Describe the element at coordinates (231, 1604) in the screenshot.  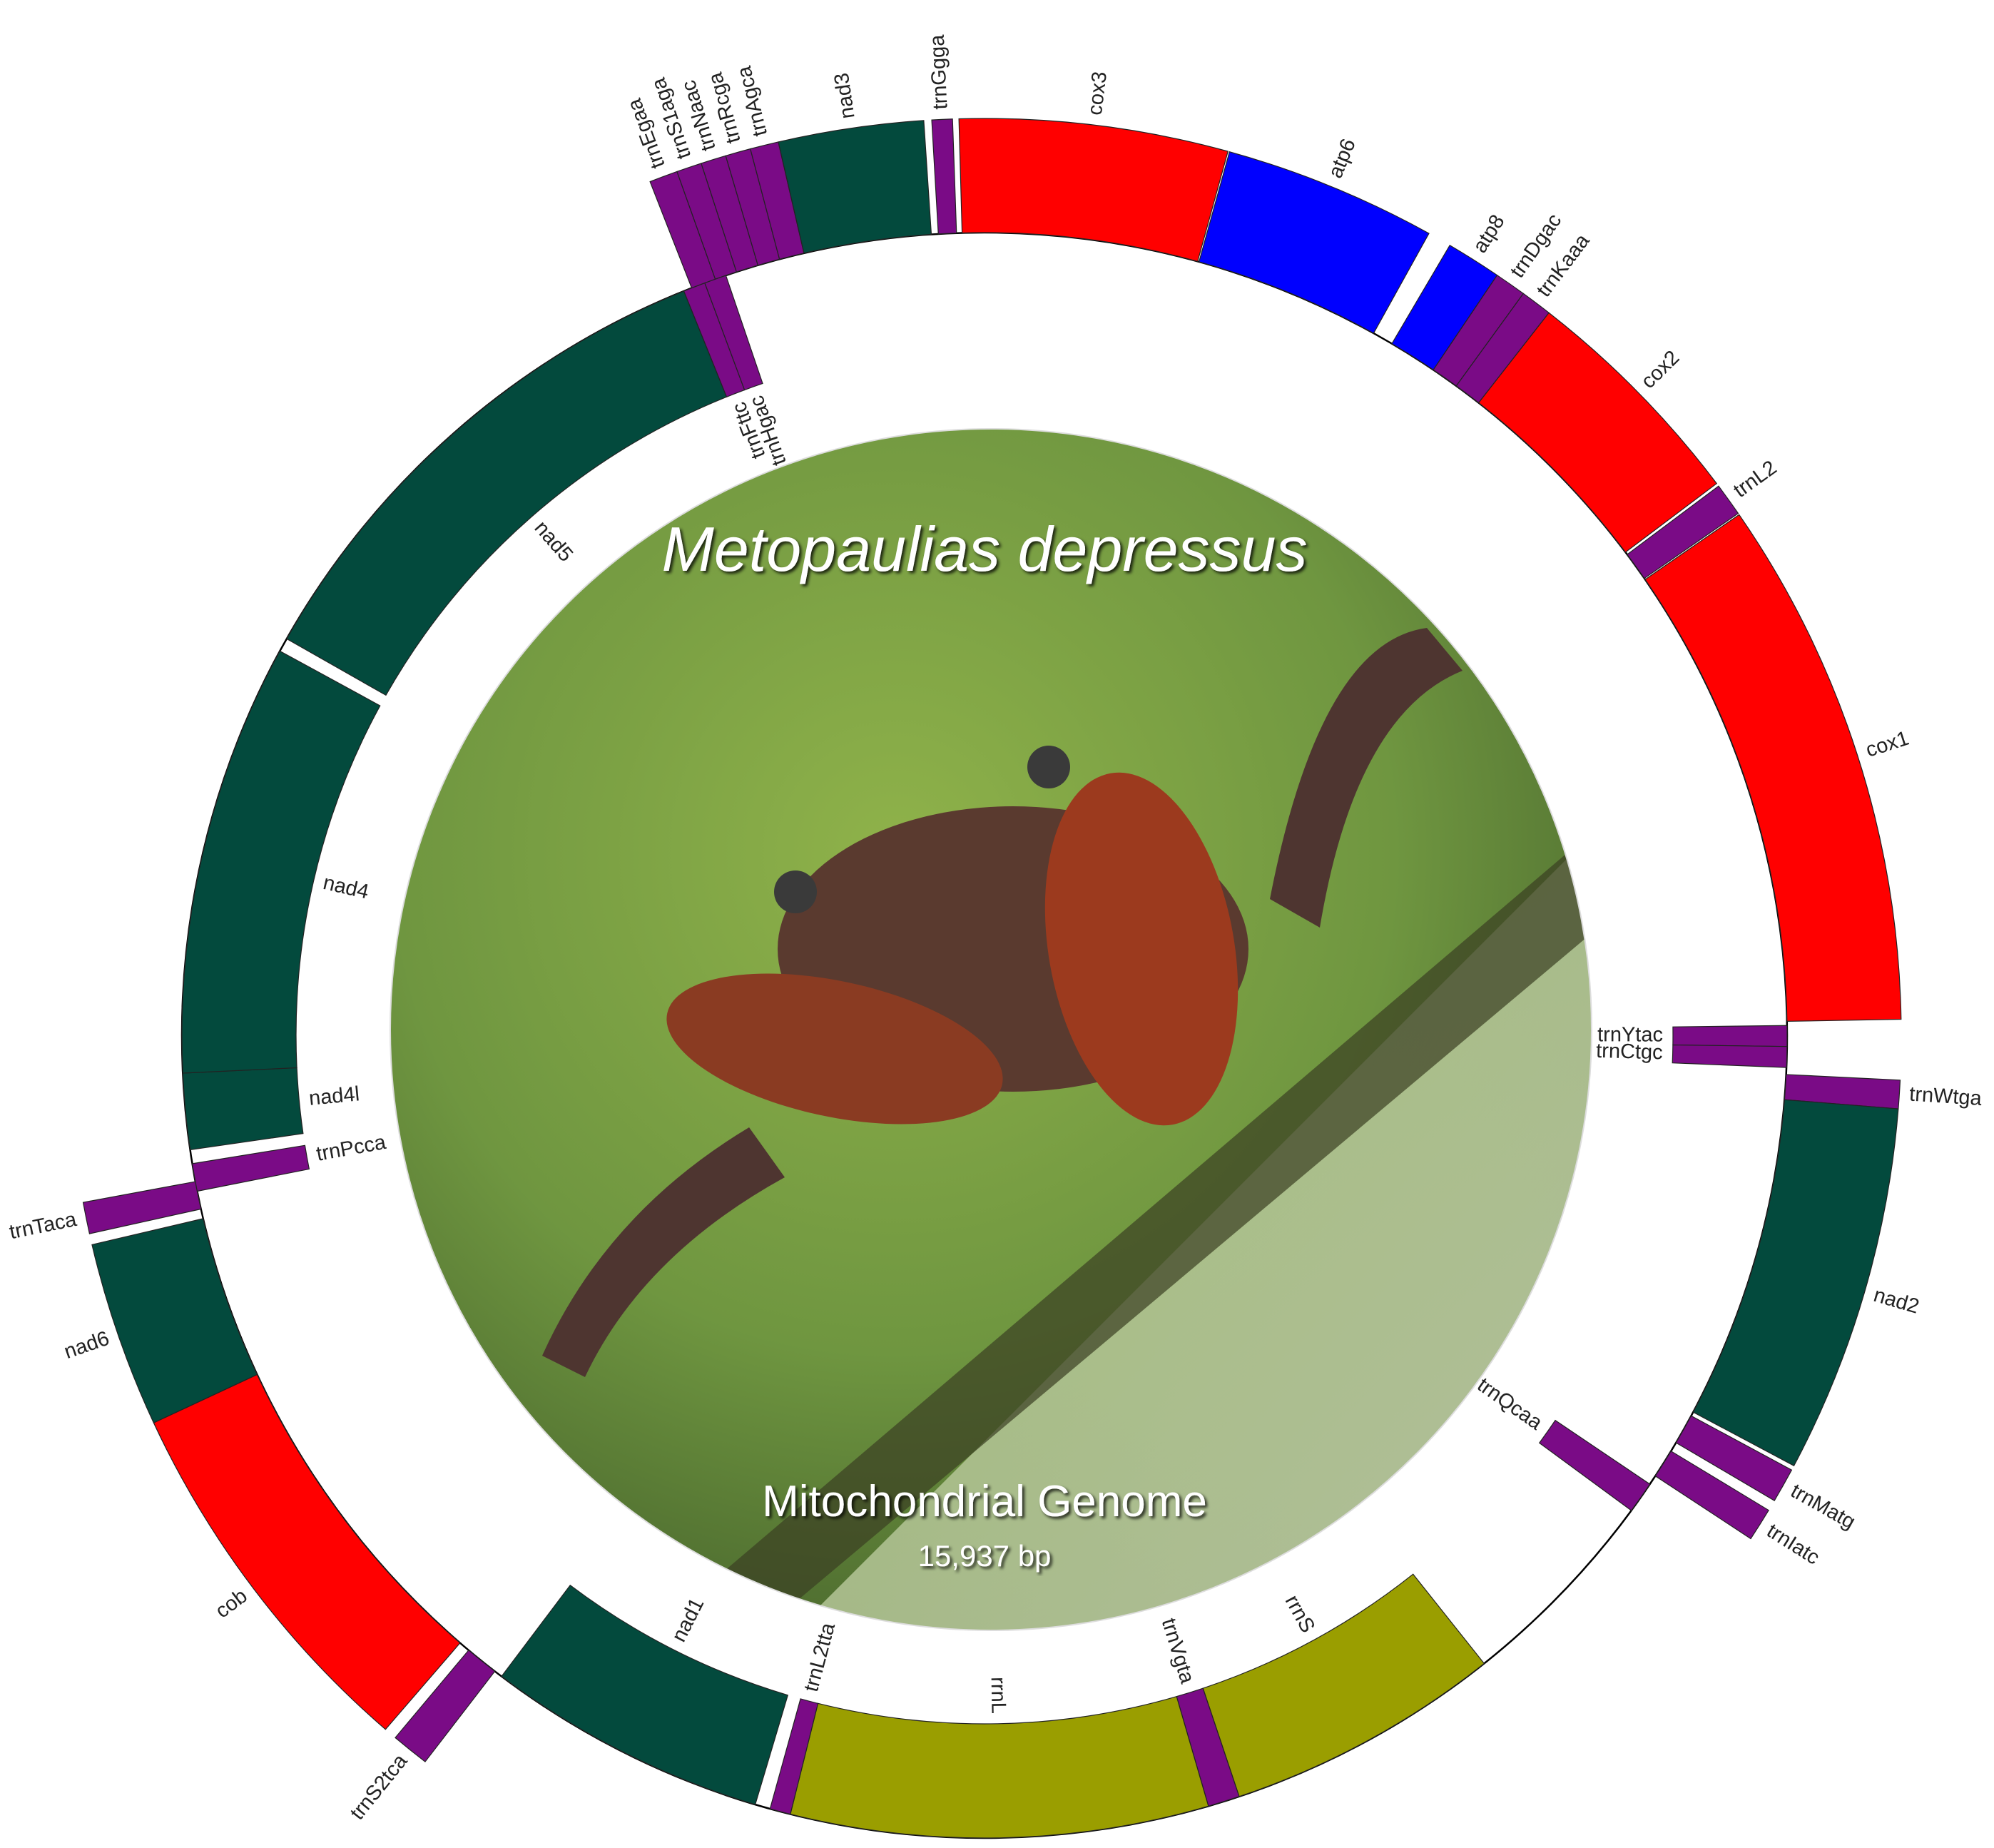
I see `gene-label: cob` at that location.